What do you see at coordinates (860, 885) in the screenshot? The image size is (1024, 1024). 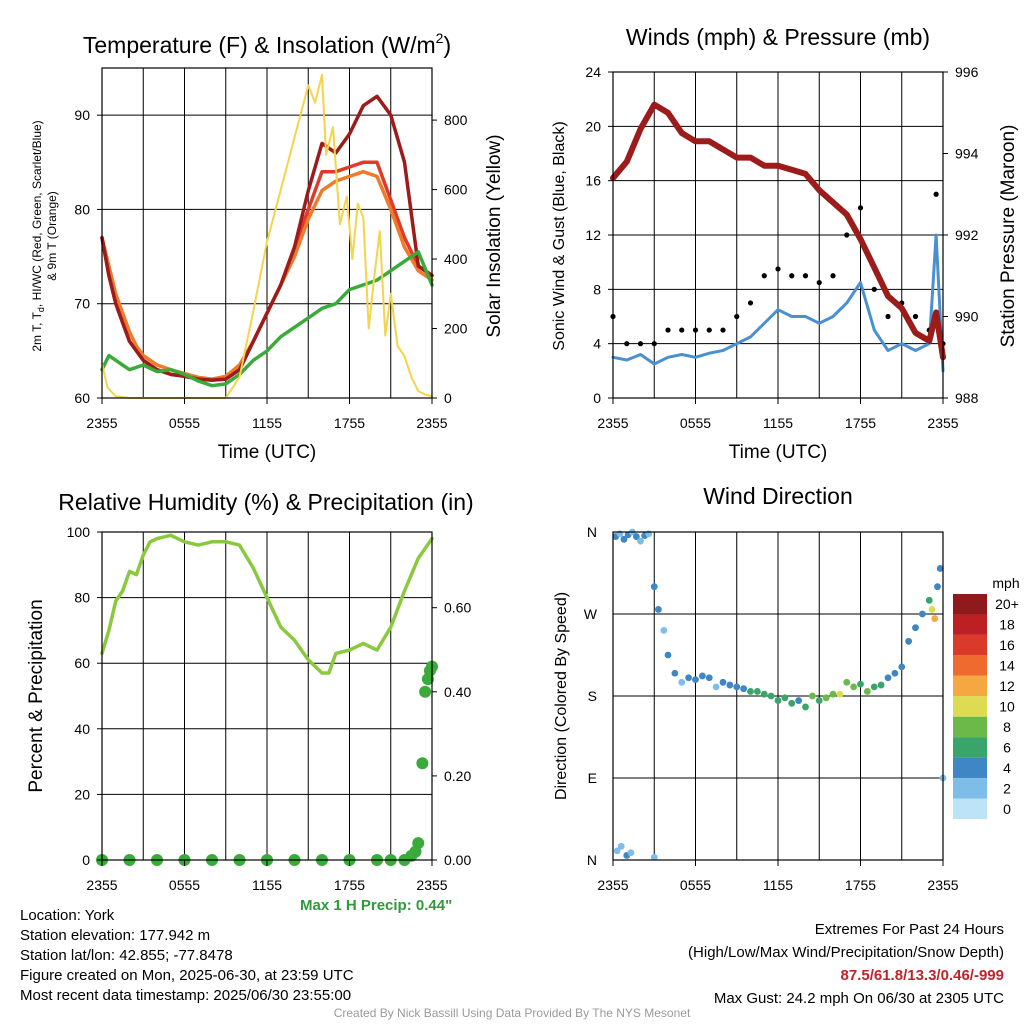 I see `direction-xtick-label: 1755` at bounding box center [860, 885].